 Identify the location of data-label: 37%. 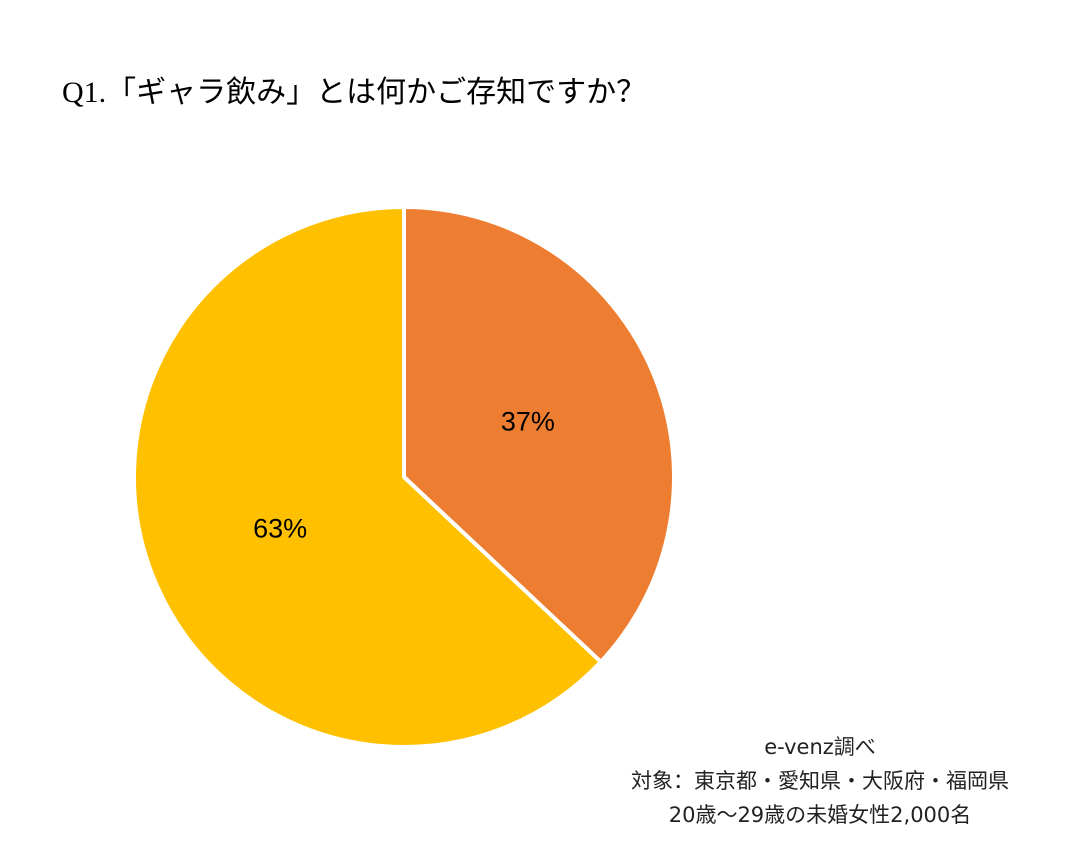
(528, 422).